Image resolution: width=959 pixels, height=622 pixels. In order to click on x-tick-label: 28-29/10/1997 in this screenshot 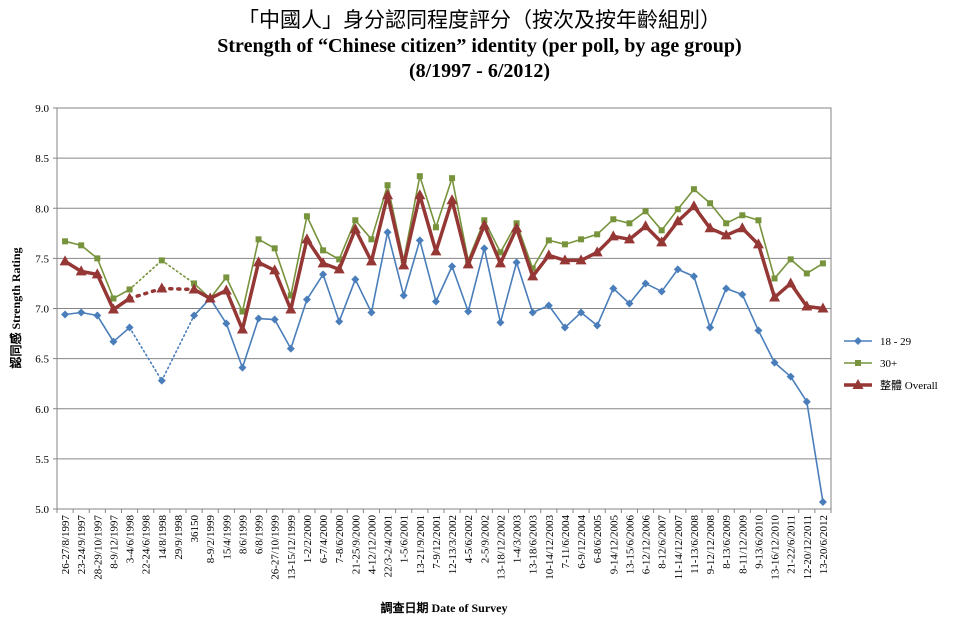, I will do `click(98, 547)`.